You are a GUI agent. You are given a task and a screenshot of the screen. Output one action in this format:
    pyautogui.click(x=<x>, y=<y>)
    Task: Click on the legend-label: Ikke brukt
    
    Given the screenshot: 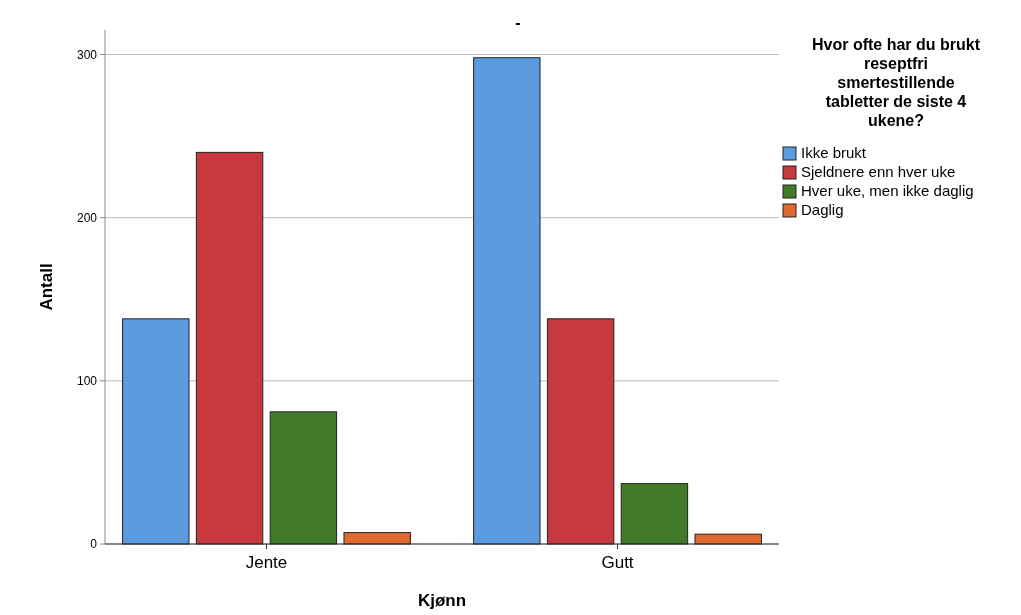 What is the action you would take?
    pyautogui.click(x=834, y=152)
    